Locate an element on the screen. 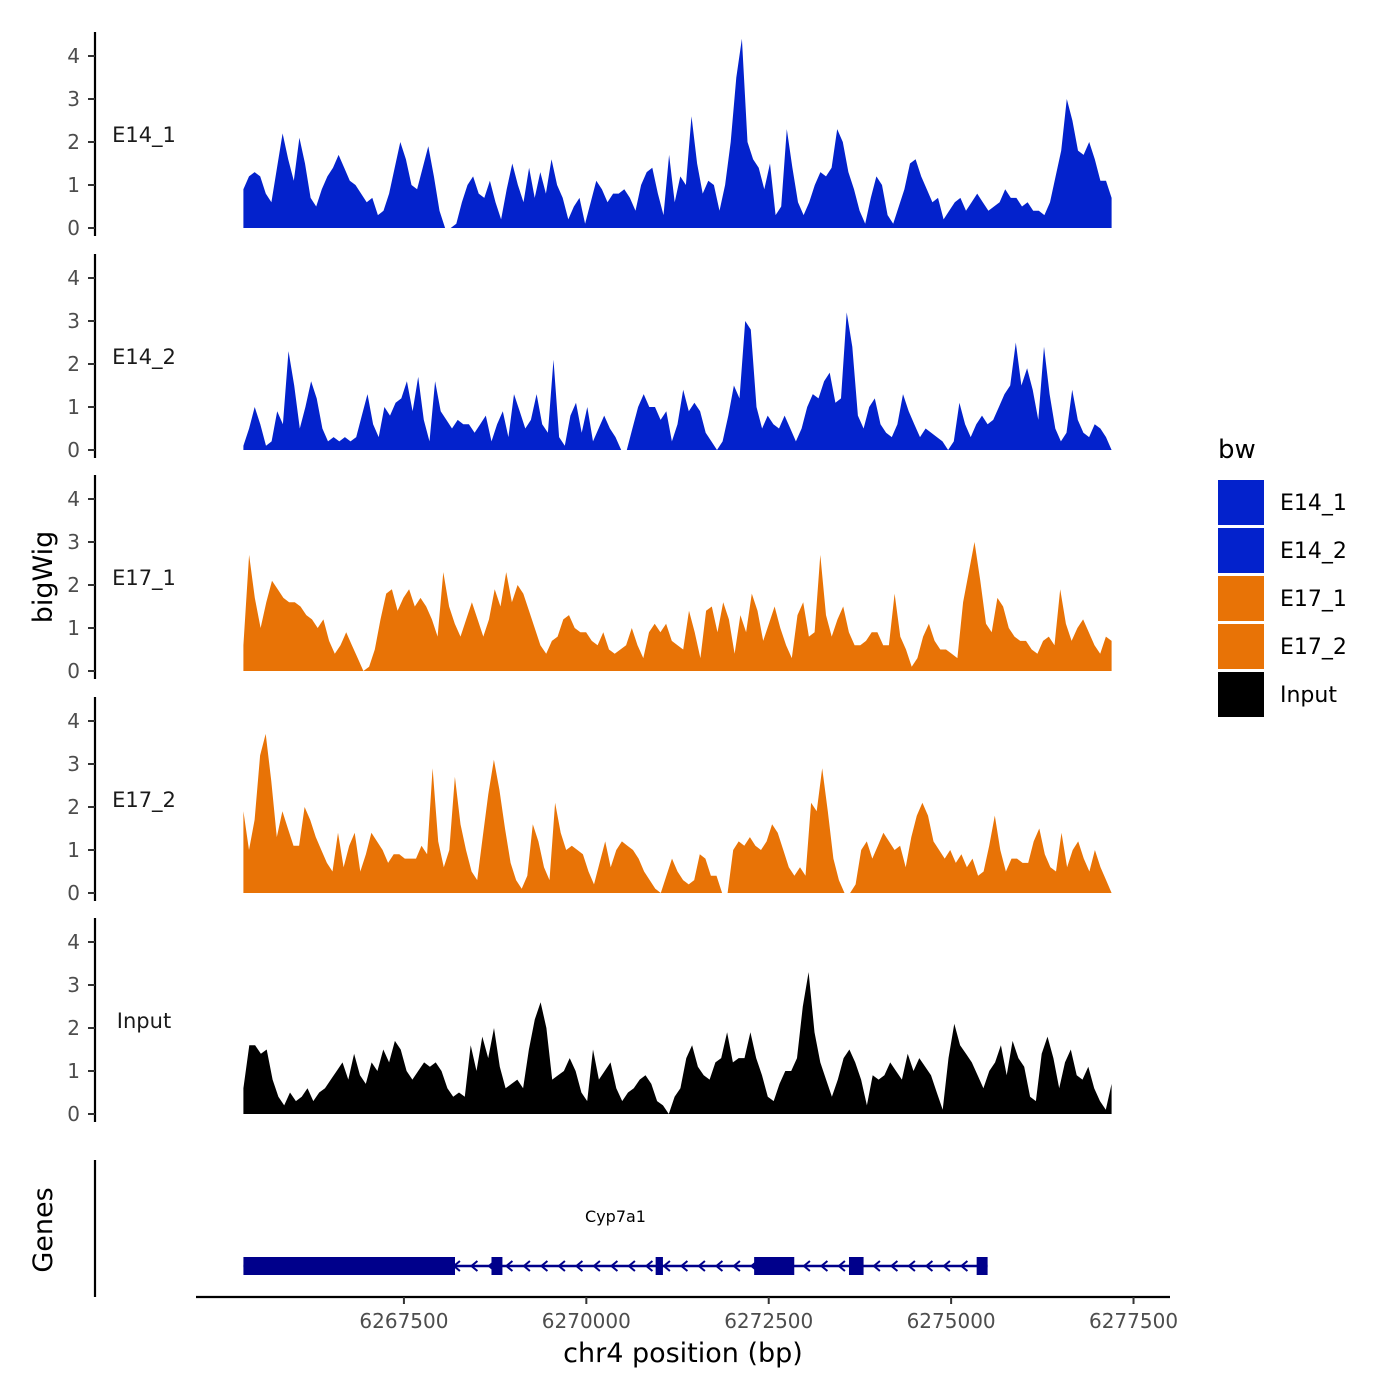 The image size is (1400, 1400). legend-label-E17_2: E17_2 is located at coordinates (1313, 647).